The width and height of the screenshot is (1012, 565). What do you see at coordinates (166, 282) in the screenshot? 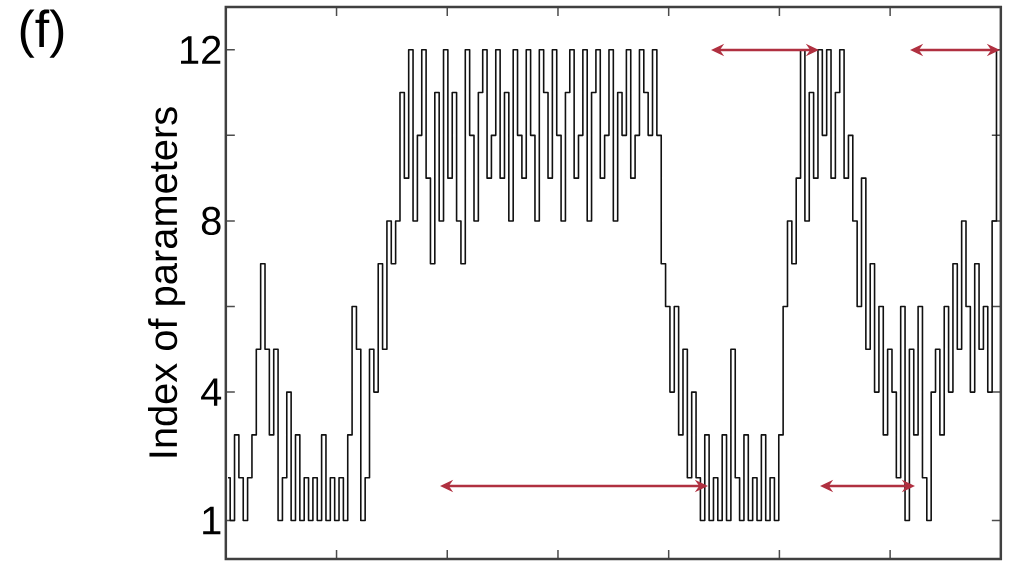
I see `y-axis-title: Index of parameters` at bounding box center [166, 282].